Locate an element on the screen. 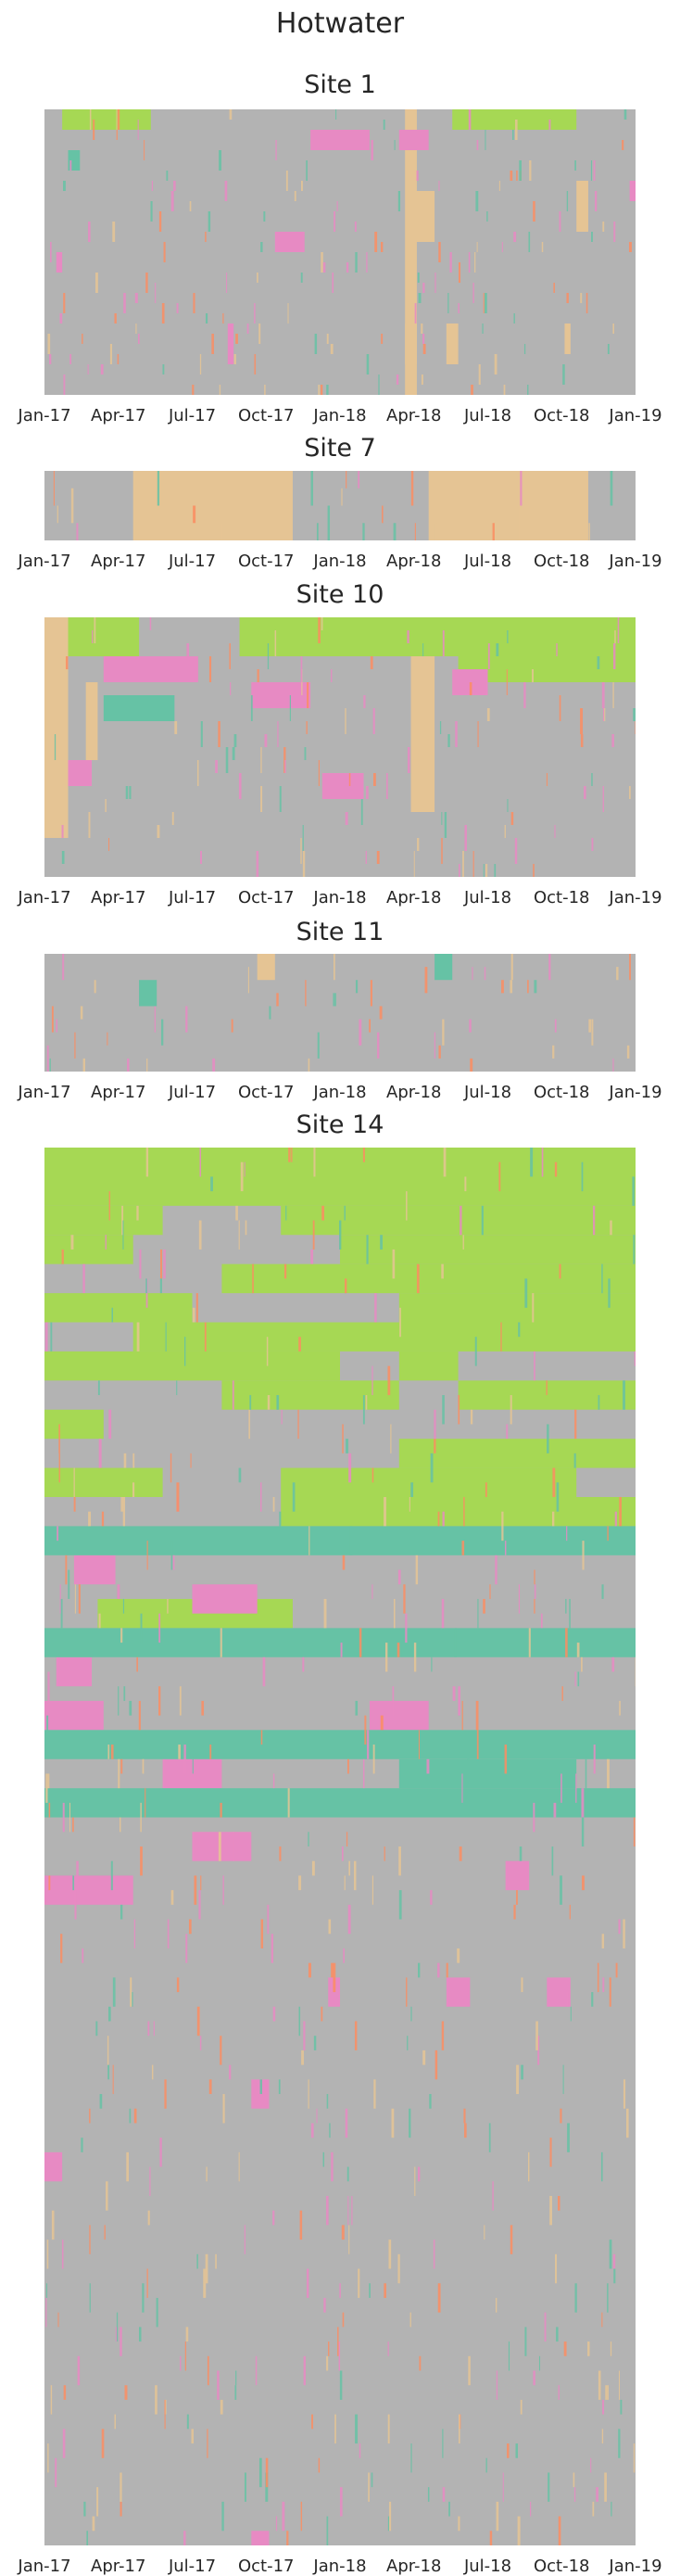 The height and width of the screenshot is (2576, 680). x-tick-label: Jan-17 is located at coordinates (44, 897).